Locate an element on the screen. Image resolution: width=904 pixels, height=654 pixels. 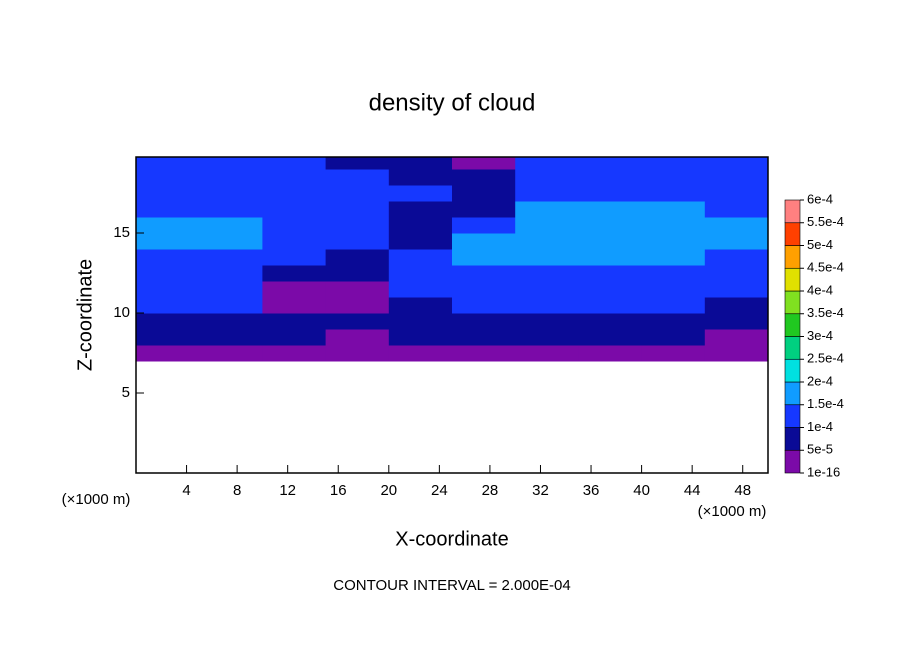
colorbar-label: 3.5e-4 is located at coordinates (825, 312).